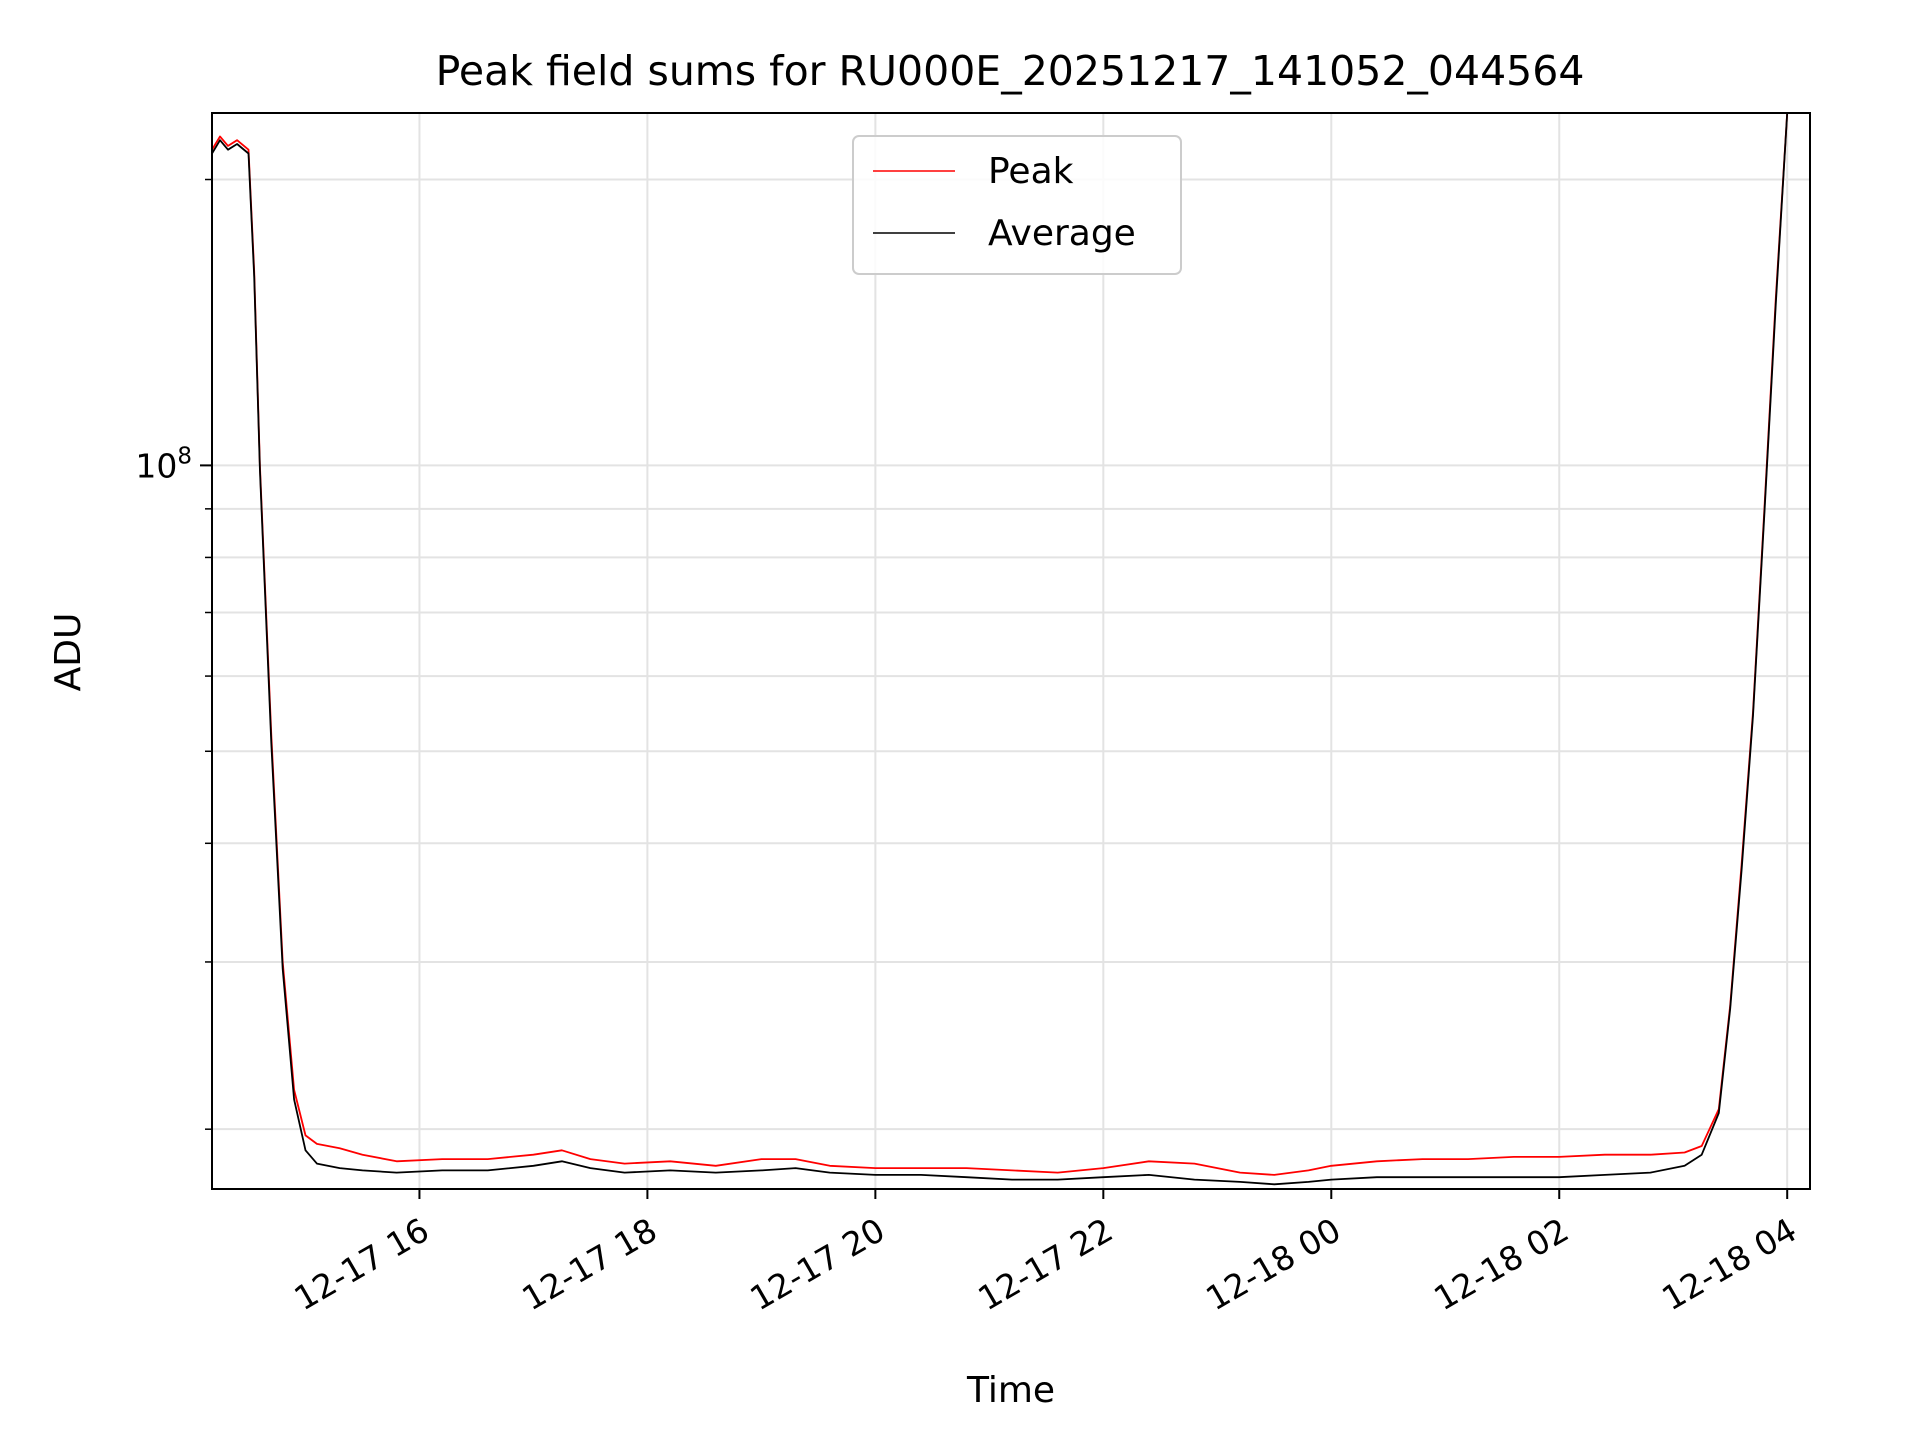  What do you see at coordinates (1017, 205) in the screenshot?
I see `legend: Peak Average` at bounding box center [1017, 205].